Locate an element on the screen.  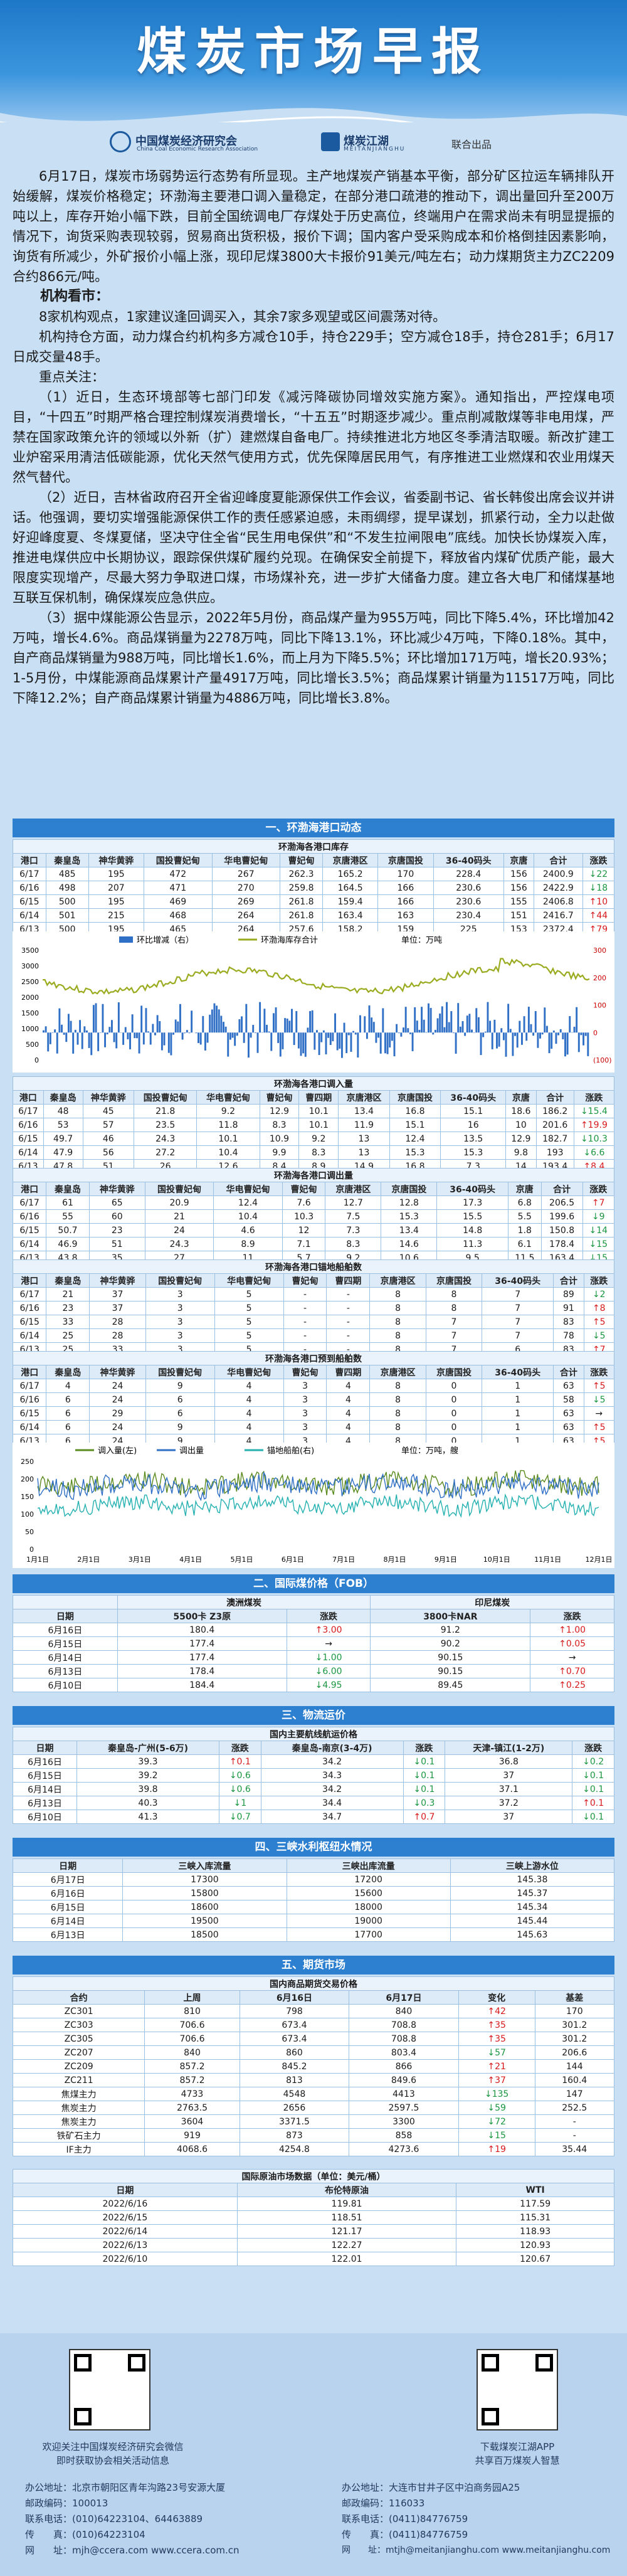
table-cell: 8 is located at coordinates (398, 1335).